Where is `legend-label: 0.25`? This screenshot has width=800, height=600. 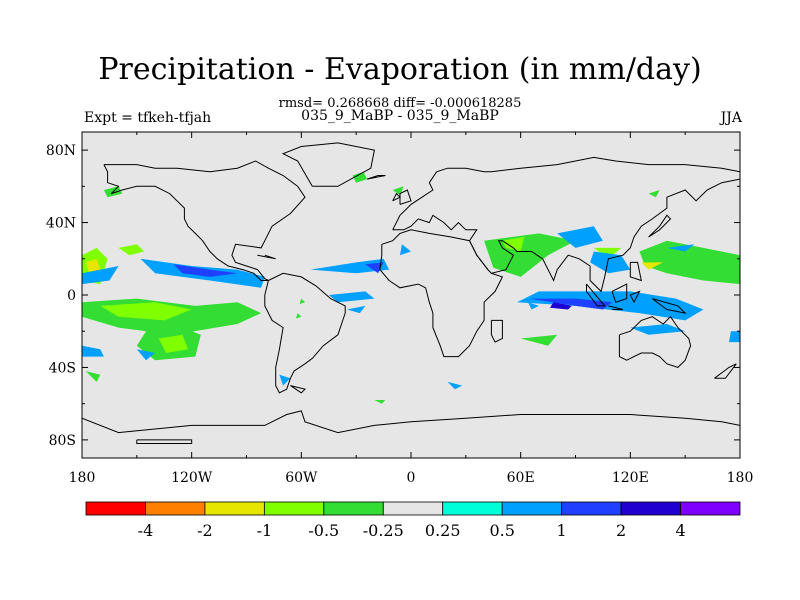
legend-label: 0.25 is located at coordinates (443, 530).